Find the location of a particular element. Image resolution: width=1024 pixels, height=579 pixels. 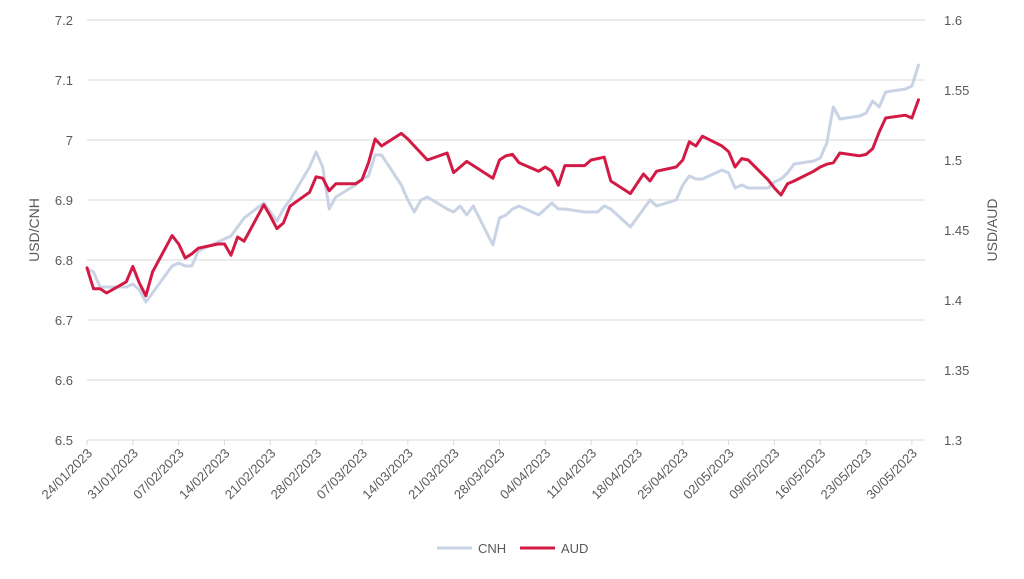

y-right-tick-label: 1.45 is located at coordinates (956, 230).